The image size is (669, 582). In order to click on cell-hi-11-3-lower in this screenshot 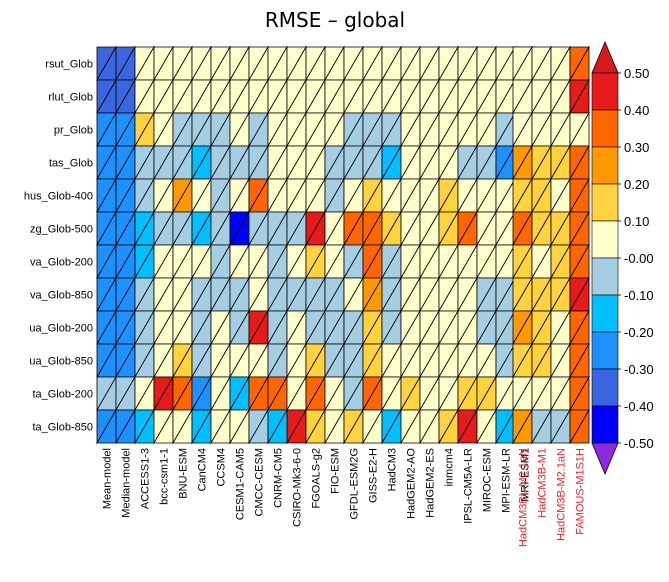, I will do `click(579, 426)`.